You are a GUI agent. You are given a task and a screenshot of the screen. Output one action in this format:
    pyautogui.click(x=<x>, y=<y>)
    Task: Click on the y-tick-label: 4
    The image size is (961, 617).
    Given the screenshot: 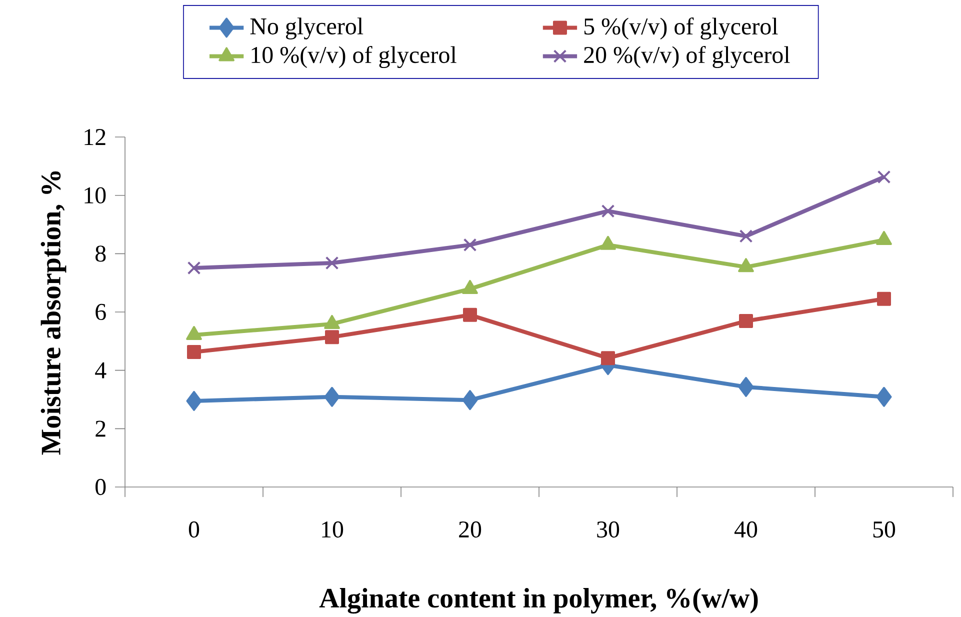 What is the action you would take?
    pyautogui.click(x=100, y=370)
    